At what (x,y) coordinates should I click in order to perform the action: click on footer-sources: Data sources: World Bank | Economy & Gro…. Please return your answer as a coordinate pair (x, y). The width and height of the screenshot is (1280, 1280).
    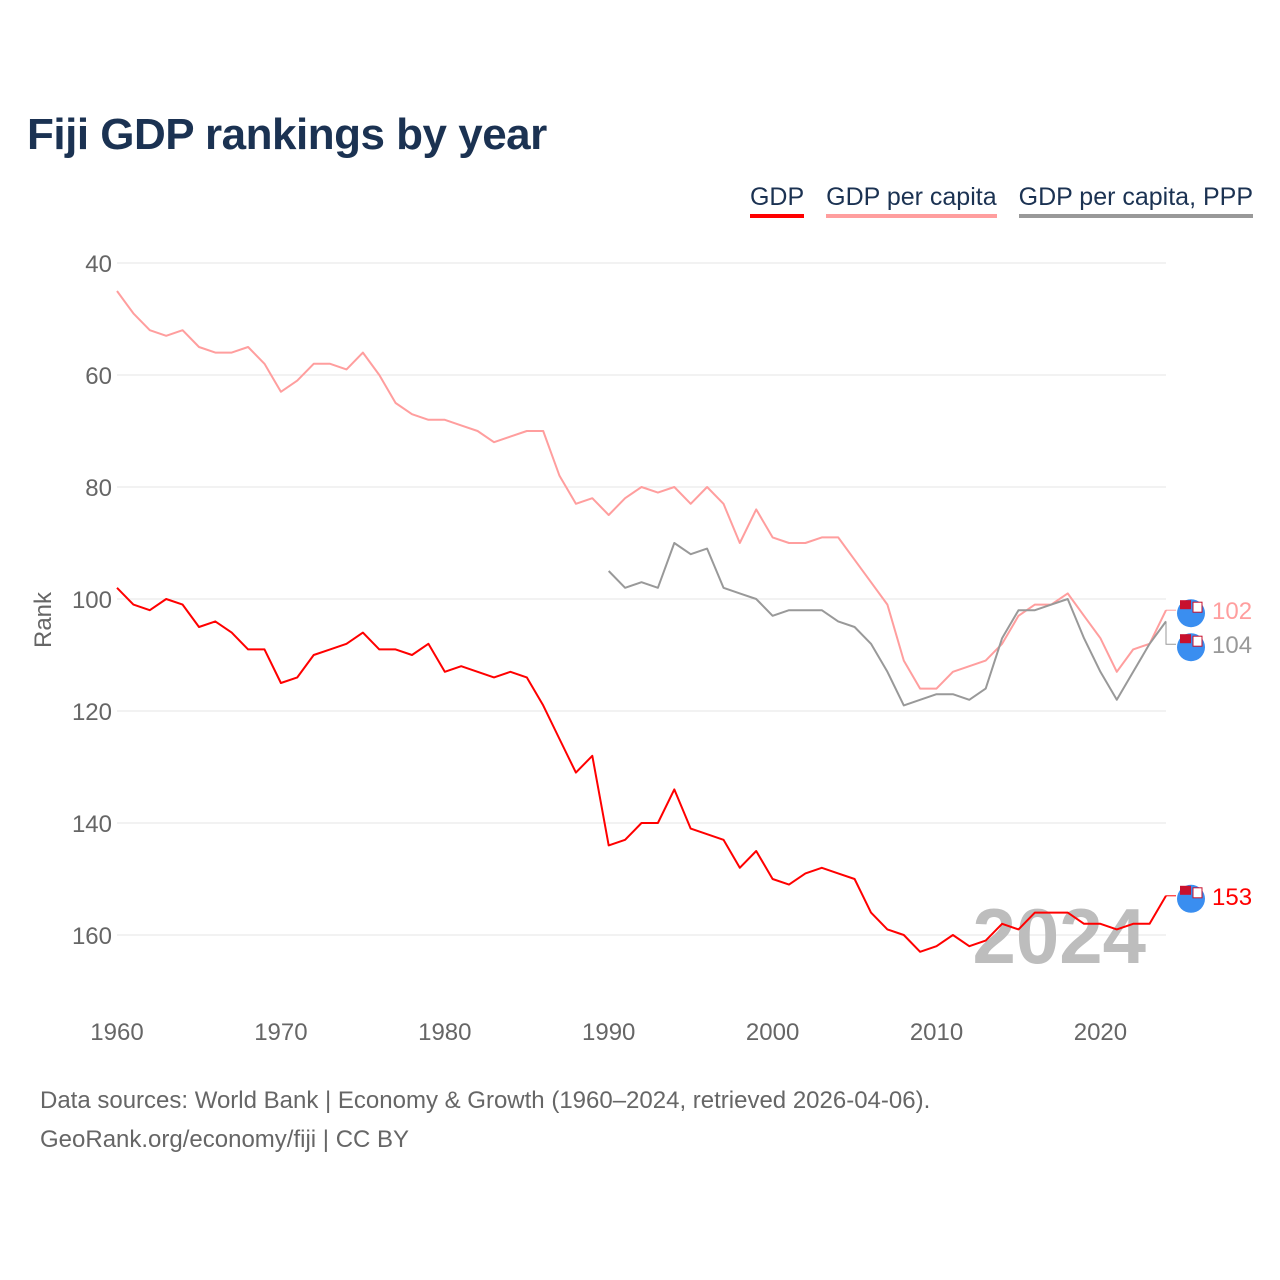
    Looking at the image, I should click on (485, 1100).